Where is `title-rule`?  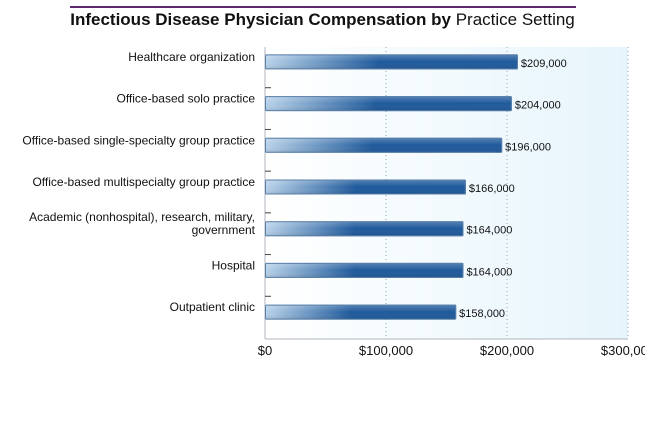 title-rule is located at coordinates (323, 7).